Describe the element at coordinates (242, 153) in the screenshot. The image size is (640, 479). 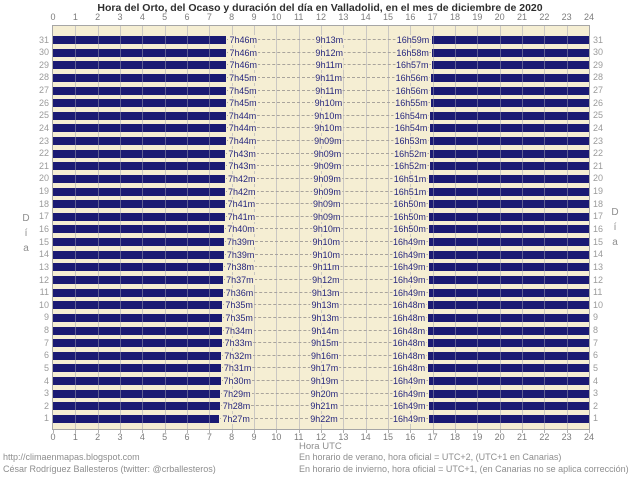
I see `sunrise-time-label: 7h43m` at that location.